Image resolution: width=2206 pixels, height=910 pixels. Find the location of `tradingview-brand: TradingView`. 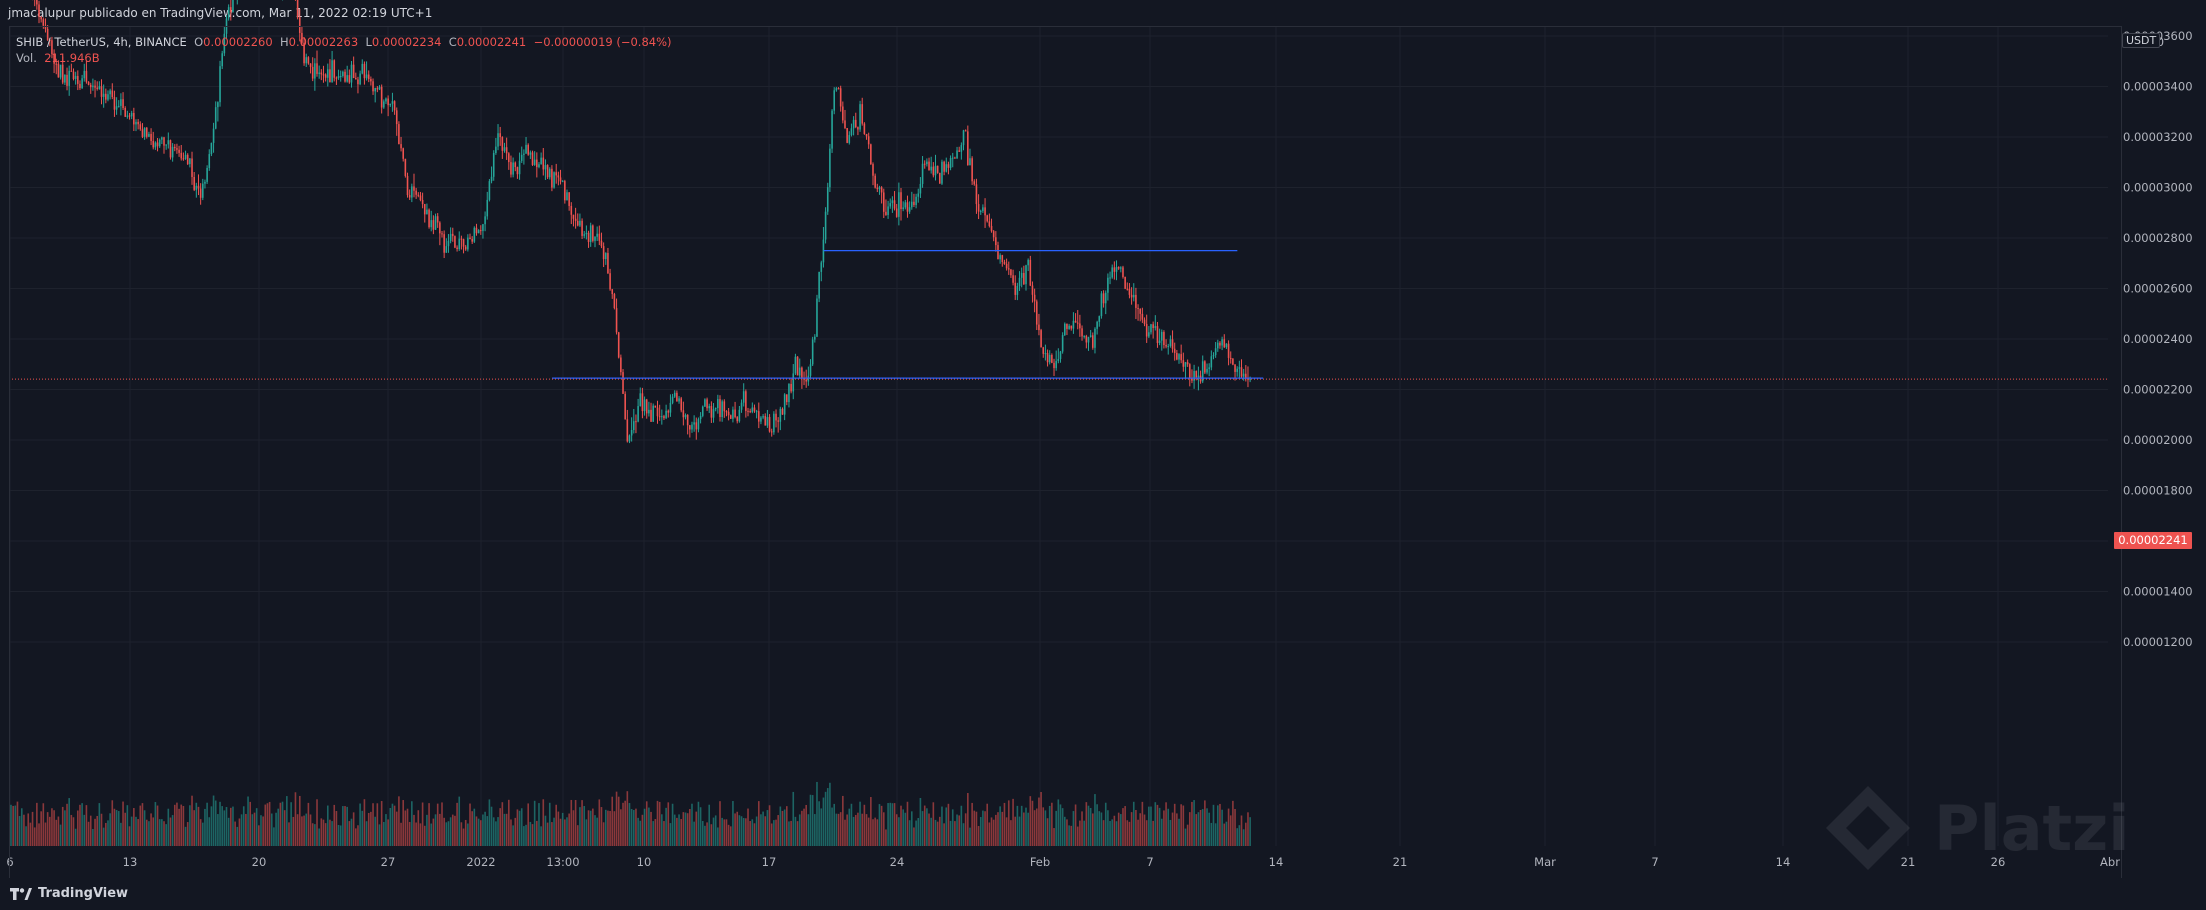

tradingview-brand: TradingView is located at coordinates (69, 893).